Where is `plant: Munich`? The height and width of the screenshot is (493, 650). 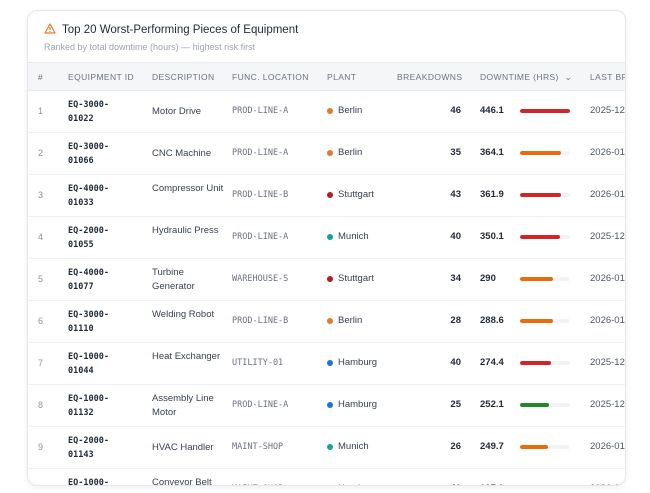 plant: Munich is located at coordinates (348, 236).